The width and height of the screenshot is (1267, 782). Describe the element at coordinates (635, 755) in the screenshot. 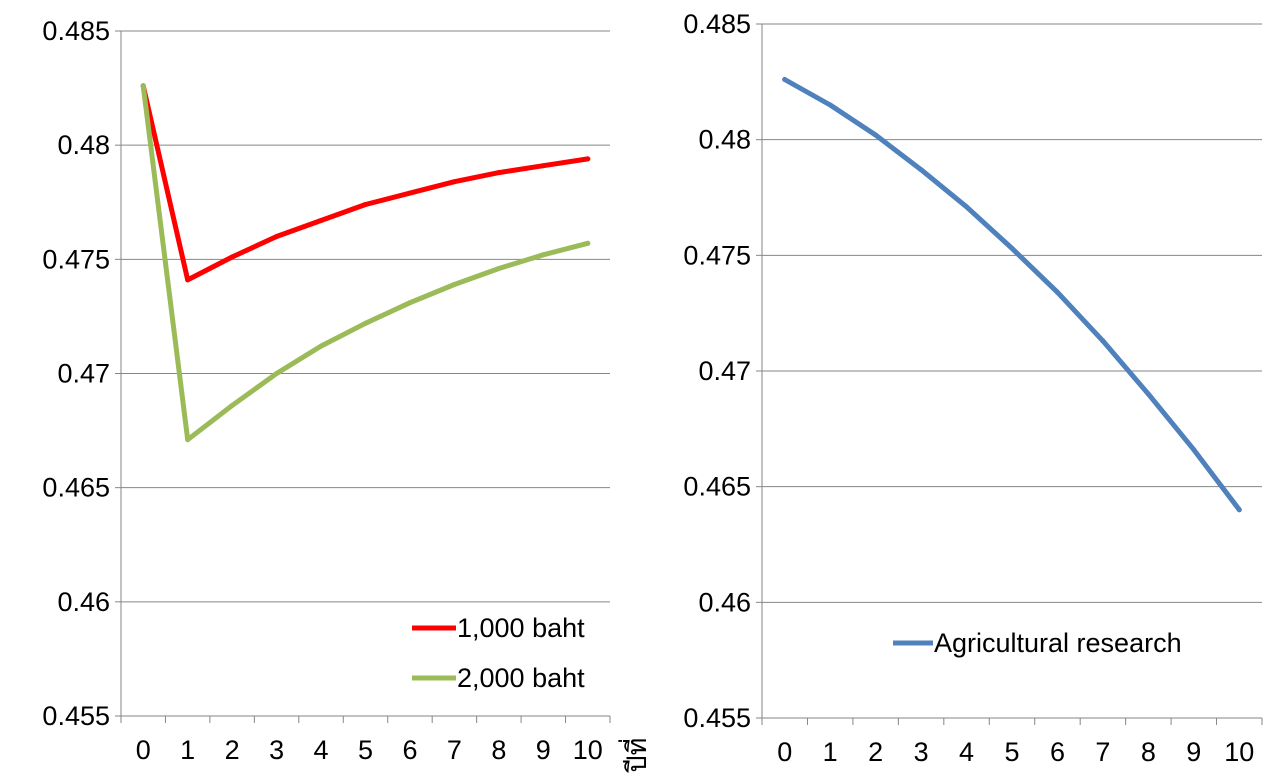

I see `x-axis-title: ปีที่` at that location.